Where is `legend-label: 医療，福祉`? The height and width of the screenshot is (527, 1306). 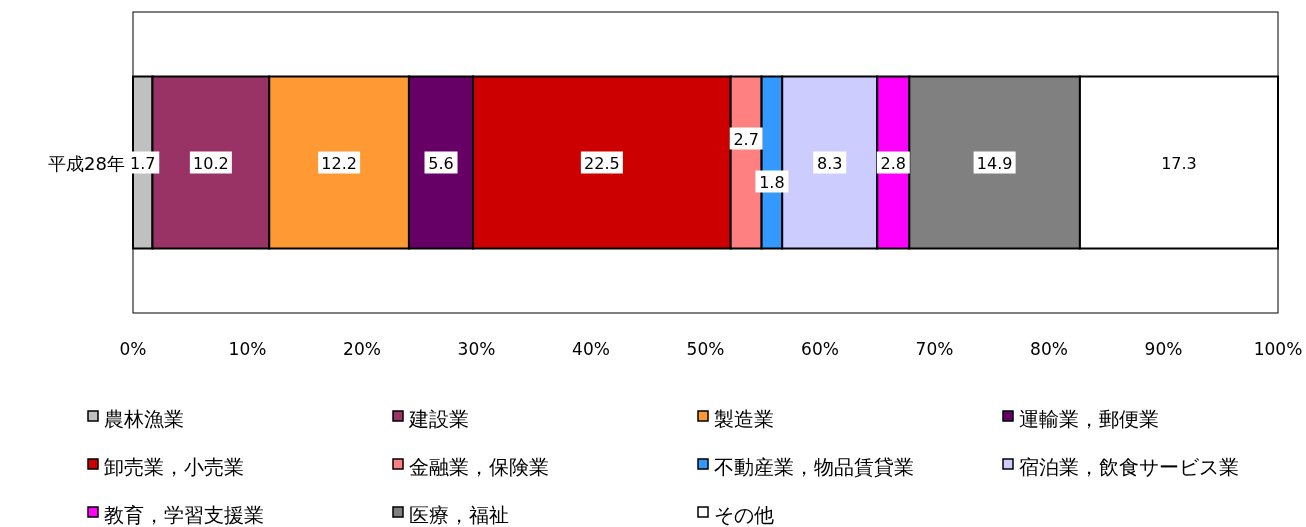 legend-label: 医療，福祉 is located at coordinates (459, 515).